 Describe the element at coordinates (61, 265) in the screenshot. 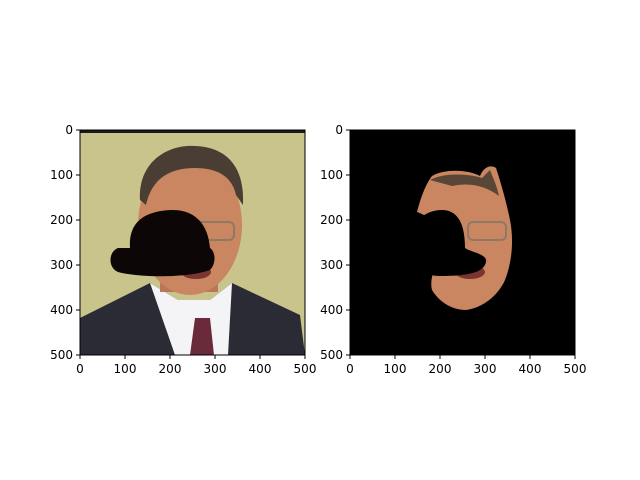

I see `left-ytick-label: 300` at that location.